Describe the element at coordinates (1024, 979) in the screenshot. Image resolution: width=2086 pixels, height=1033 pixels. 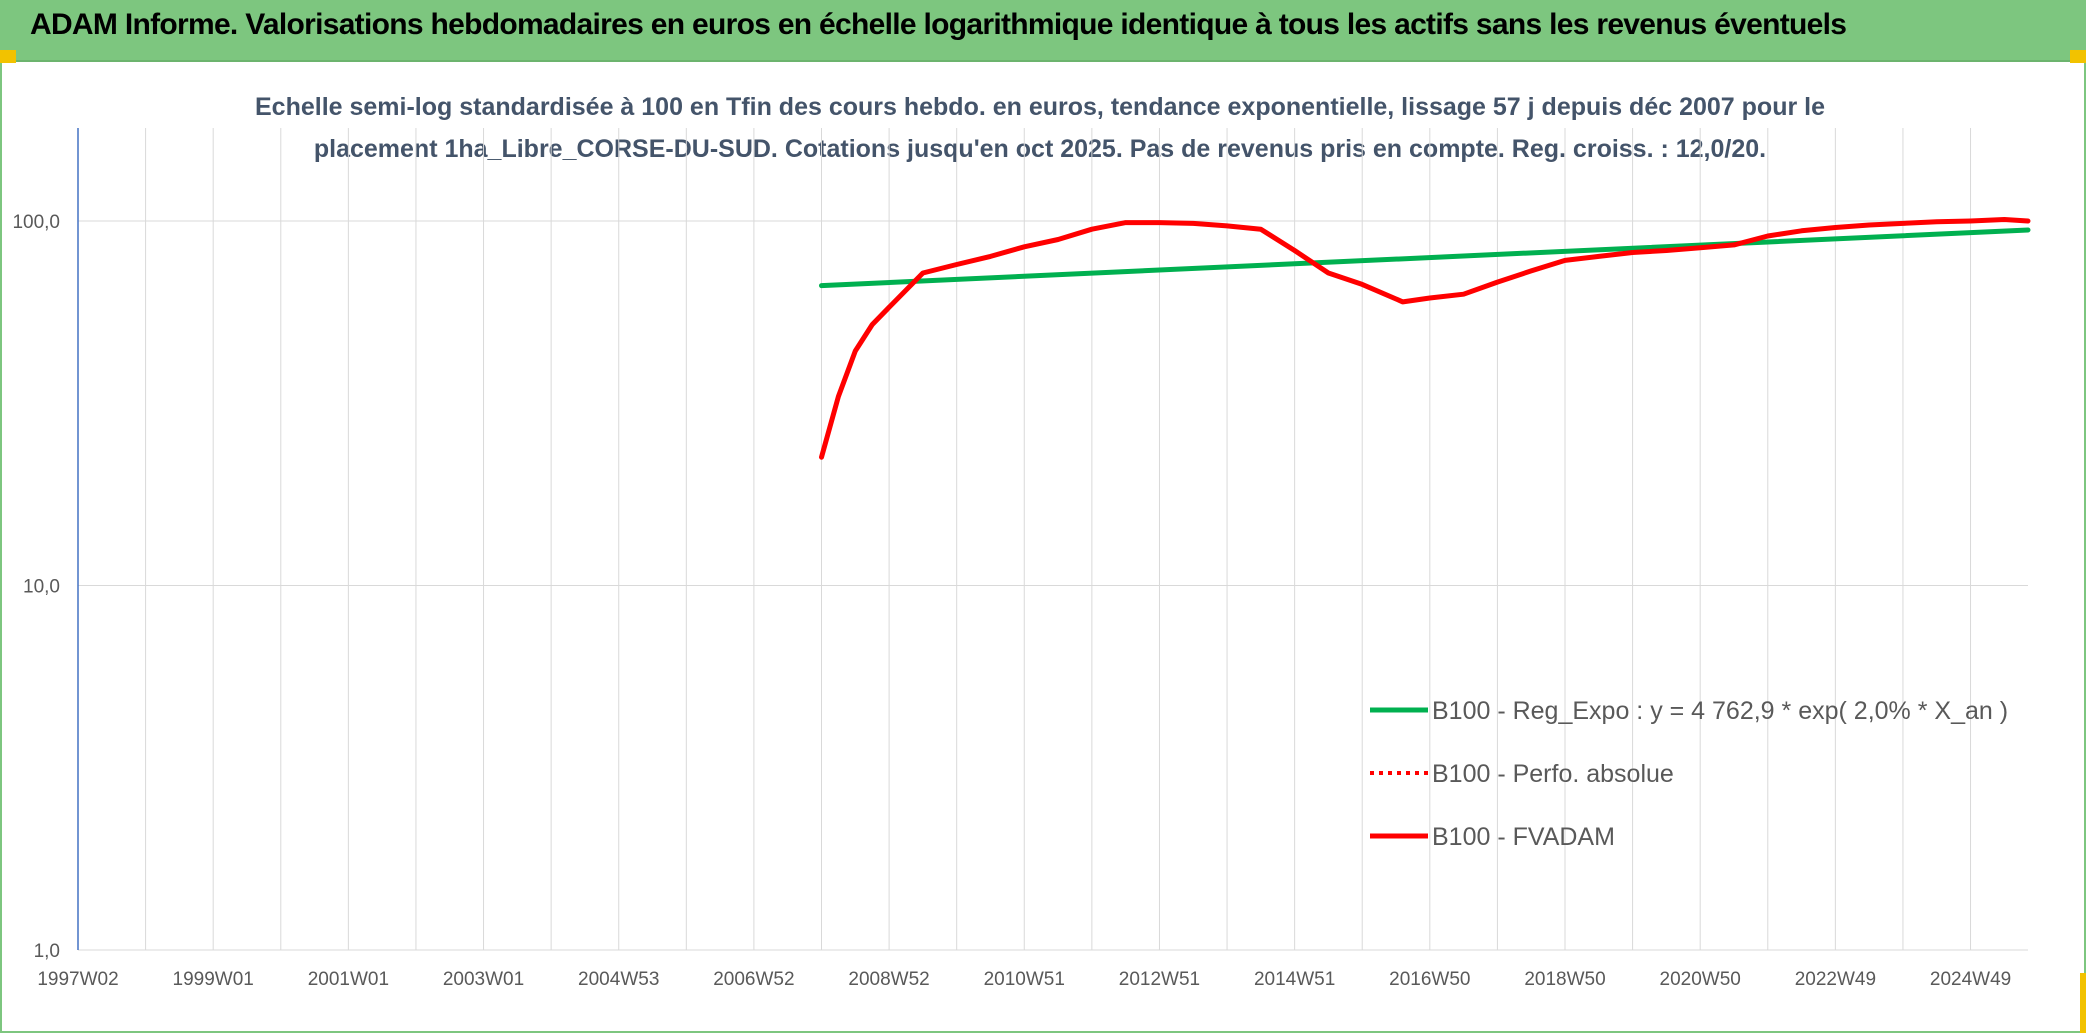
I see `x-tick-label: 2010W51` at that location.